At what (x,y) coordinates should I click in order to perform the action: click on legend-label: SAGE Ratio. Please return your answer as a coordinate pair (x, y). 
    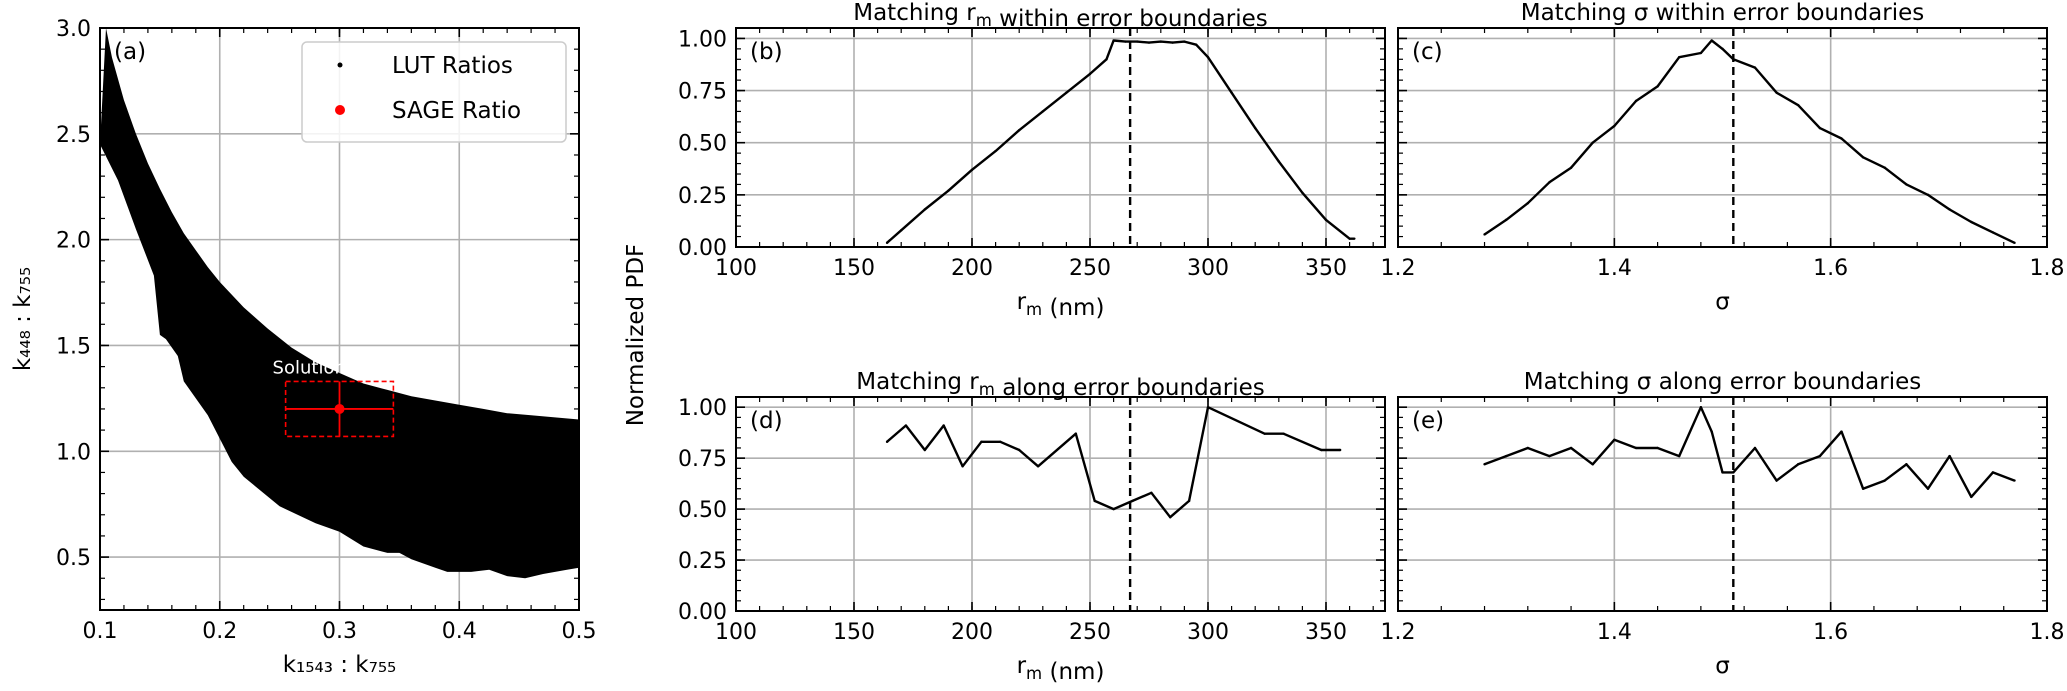
    Looking at the image, I should click on (456, 111).